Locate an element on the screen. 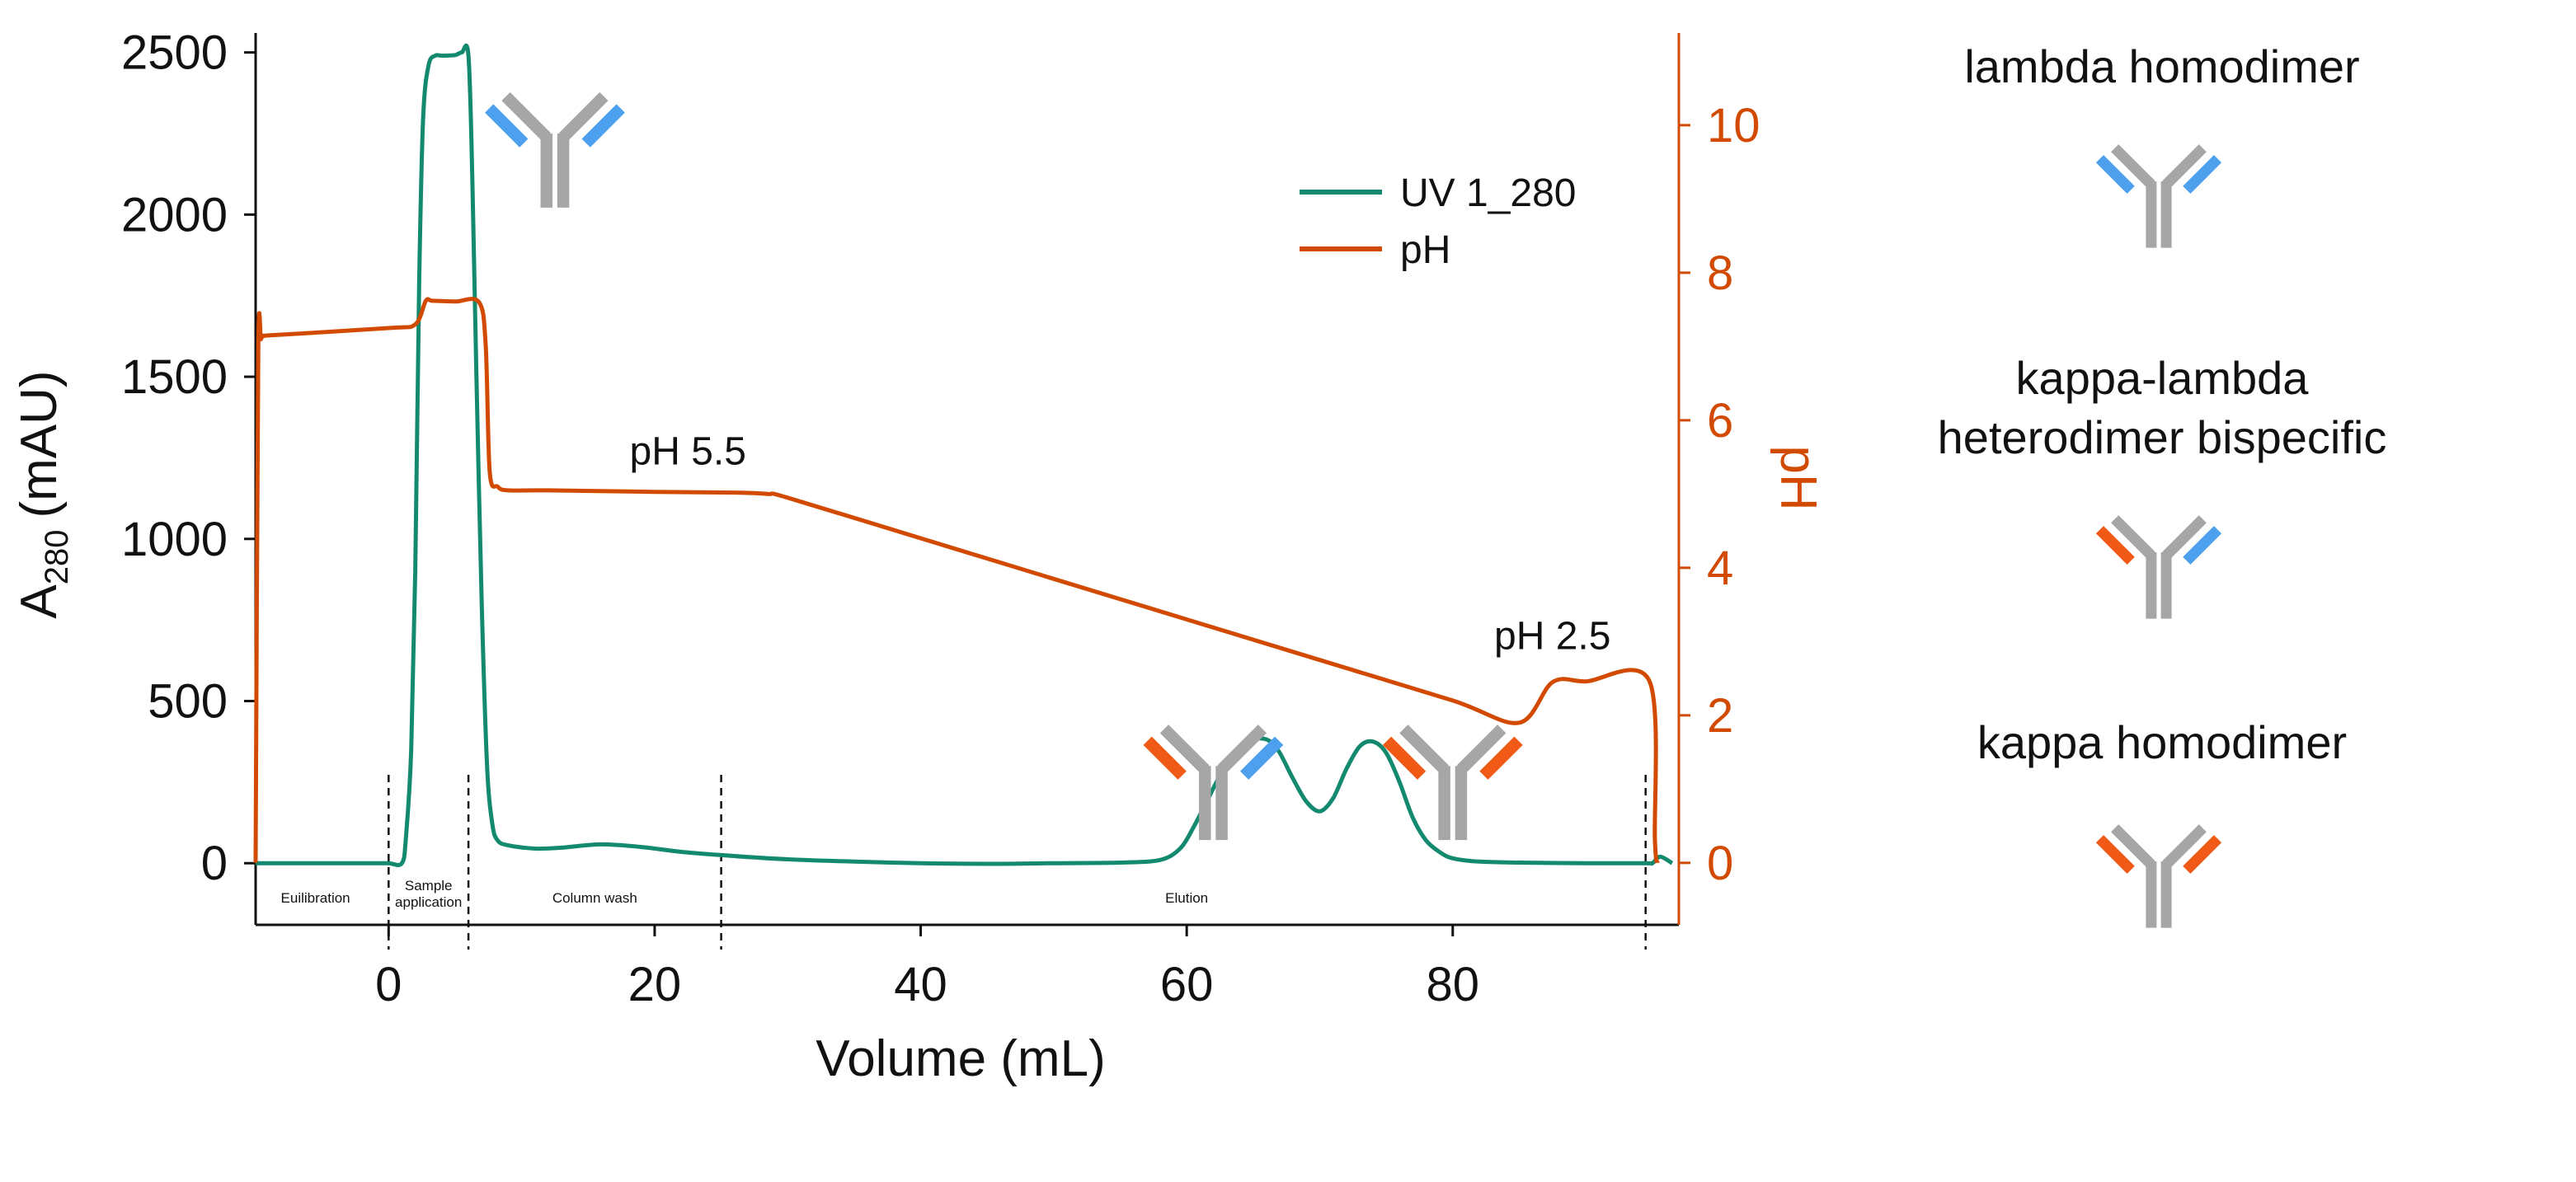  x-tick-label: 80 is located at coordinates (1453, 984).